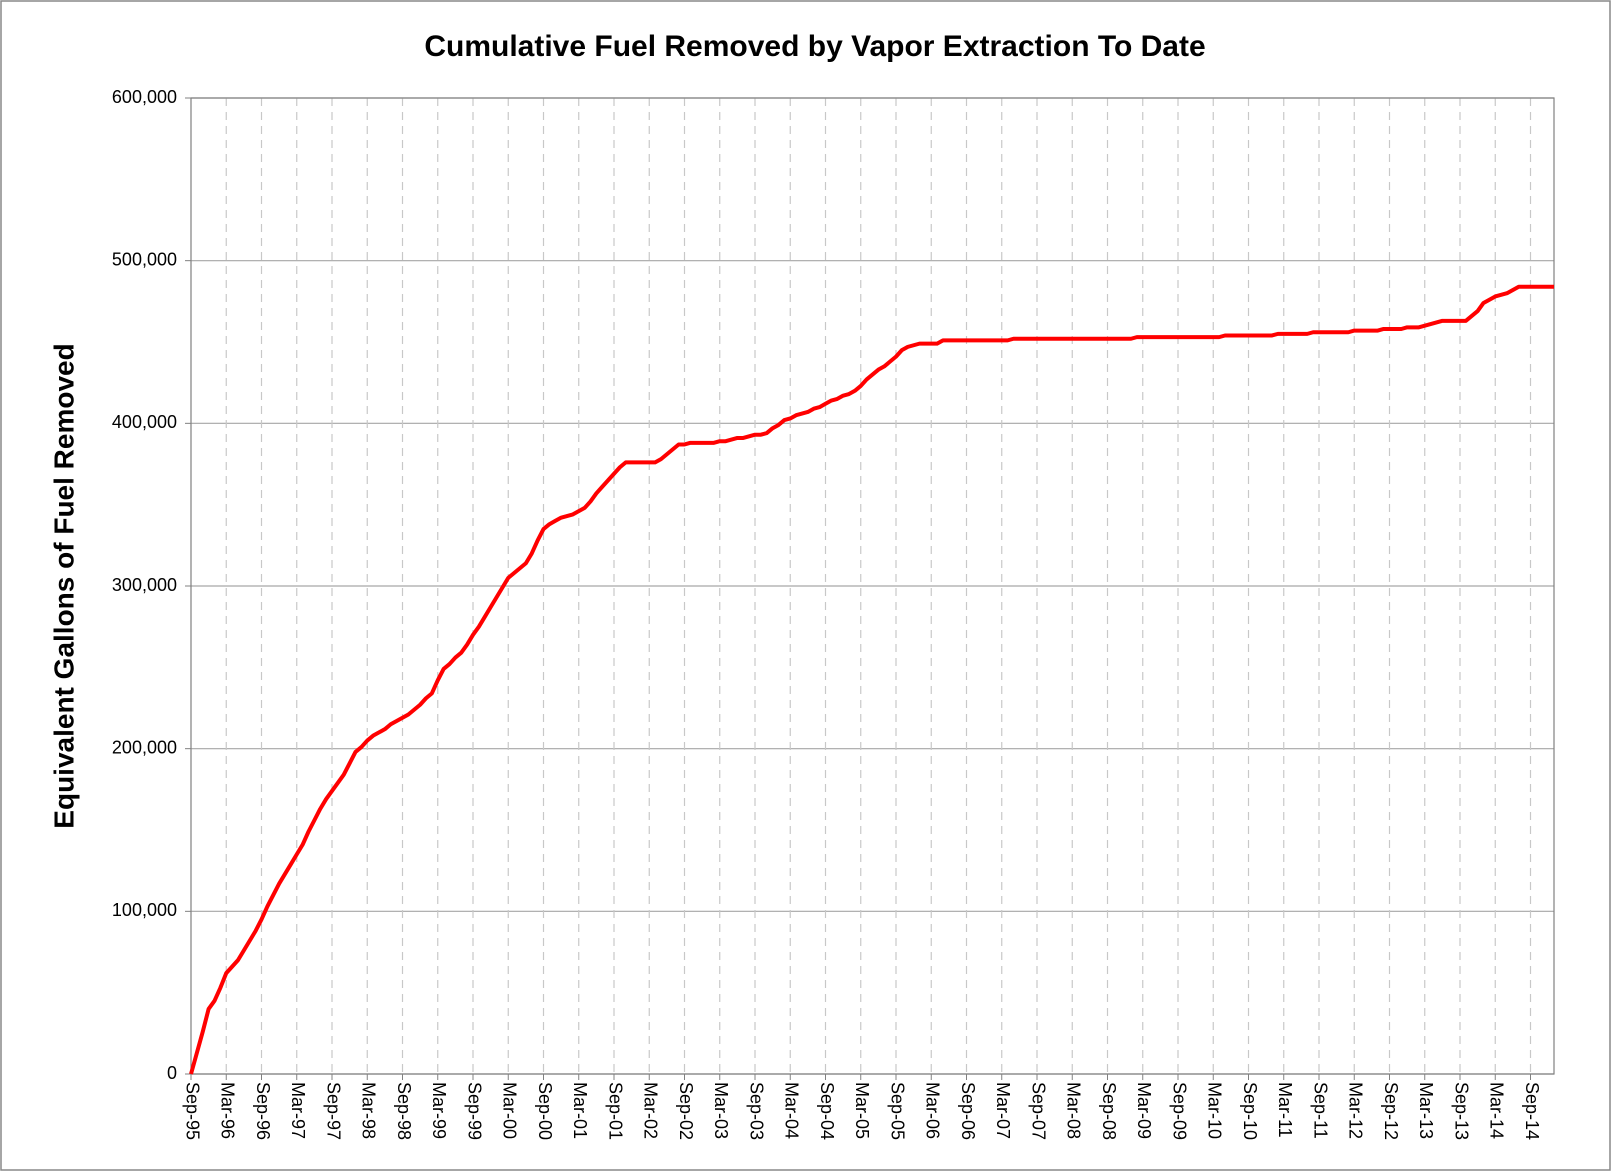 The width and height of the screenshot is (1611, 1171). Describe the element at coordinates (1003, 1110) in the screenshot. I see `x-tick-label: Mar-07` at that location.